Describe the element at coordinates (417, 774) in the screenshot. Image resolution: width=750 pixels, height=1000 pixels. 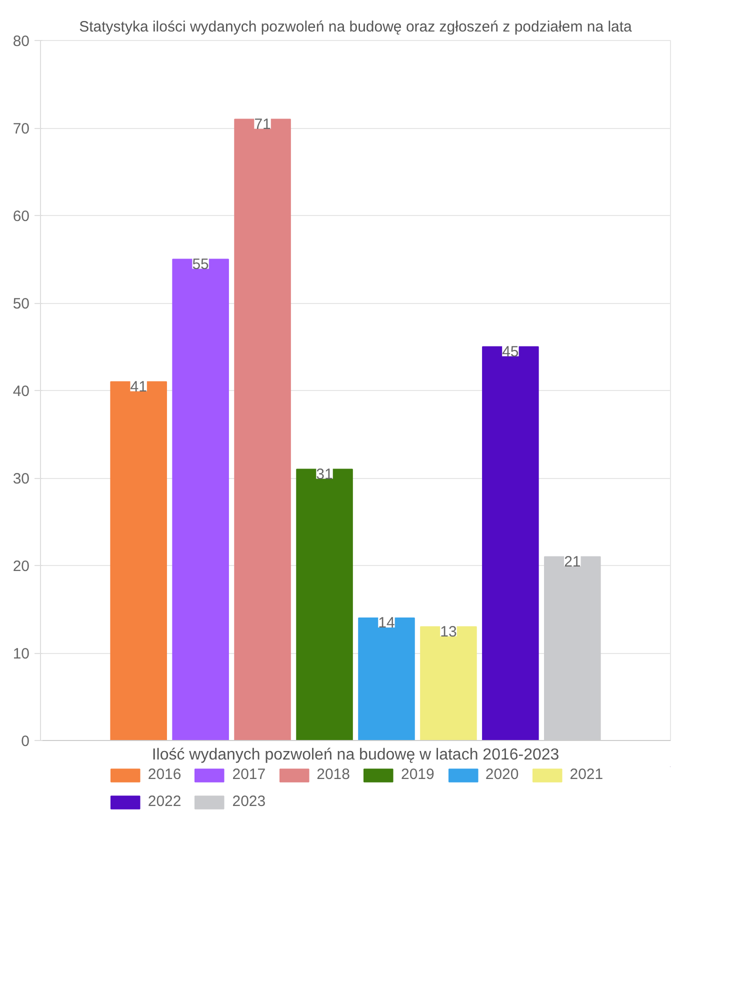
I see `legend-label: 2019` at that location.